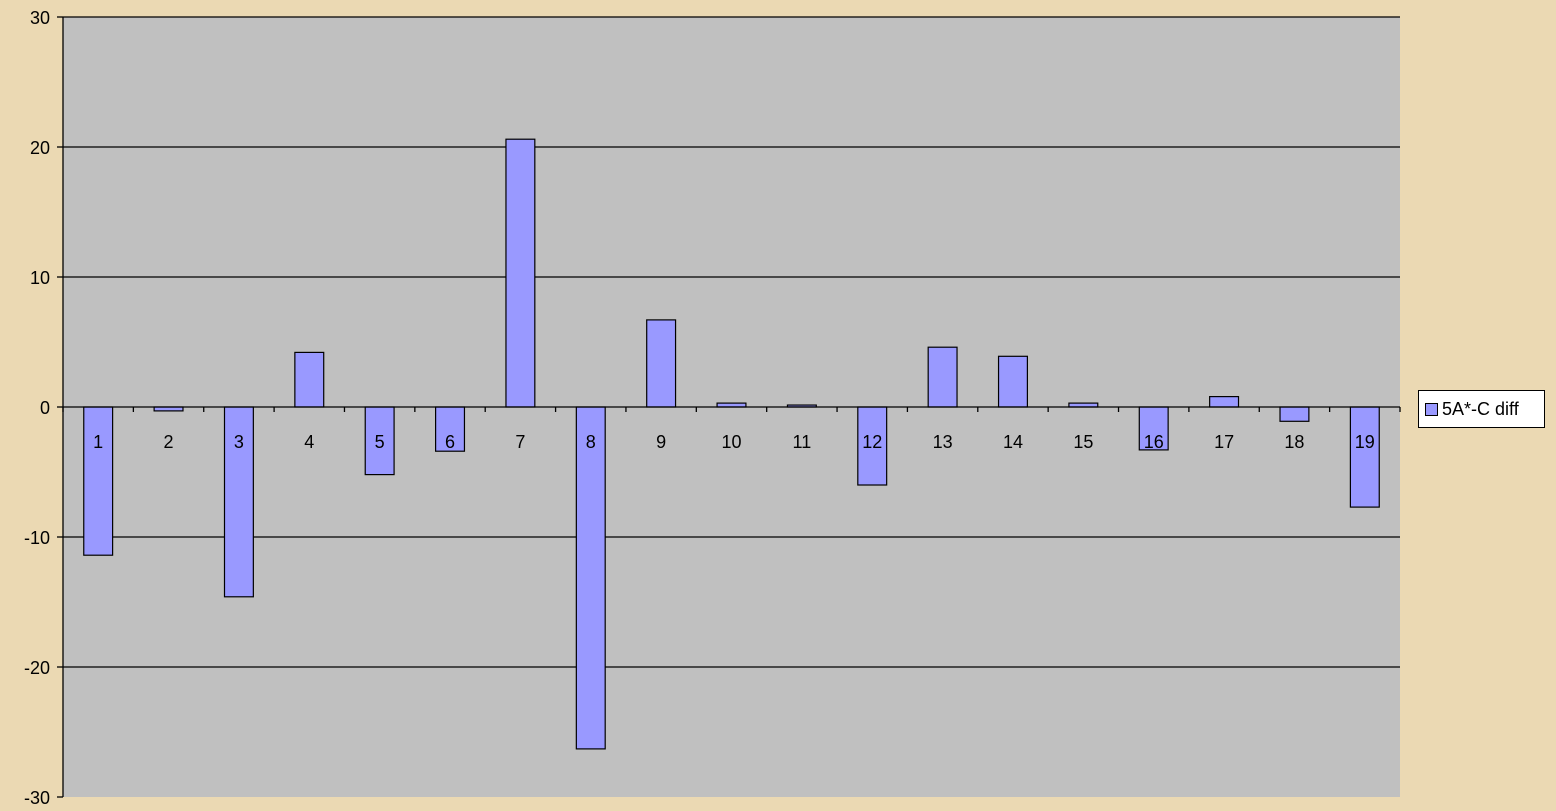 This screenshot has height=811, width=1556. Describe the element at coordinates (1365, 442) in the screenshot. I see `x-tick-label: 19` at that location.